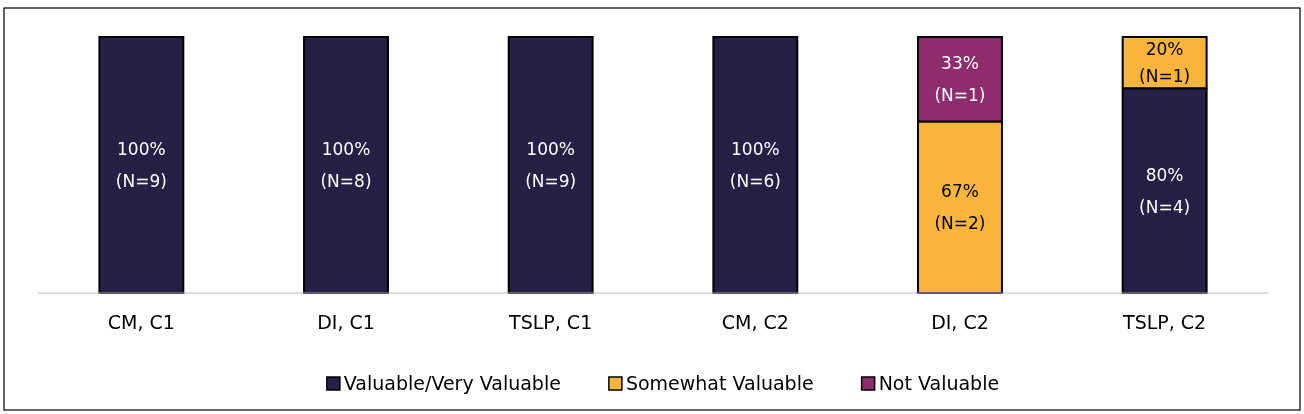  I want to click on x-tick-label: TSLP, C2, so click(1164, 322).